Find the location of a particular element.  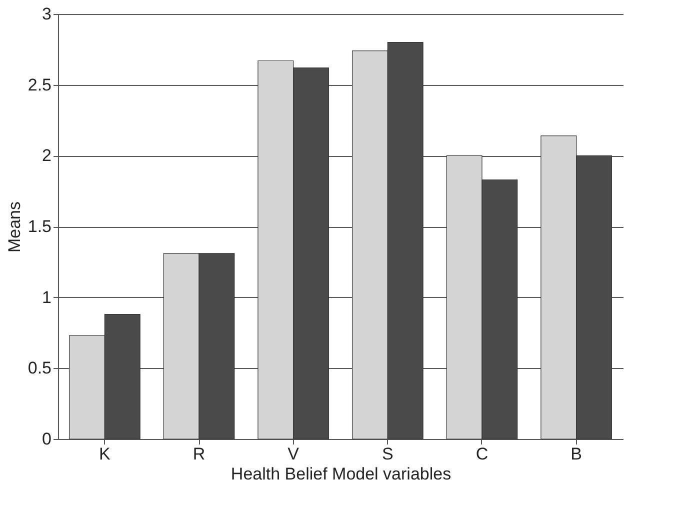

y-tick-label: 2 is located at coordinates (47, 156).